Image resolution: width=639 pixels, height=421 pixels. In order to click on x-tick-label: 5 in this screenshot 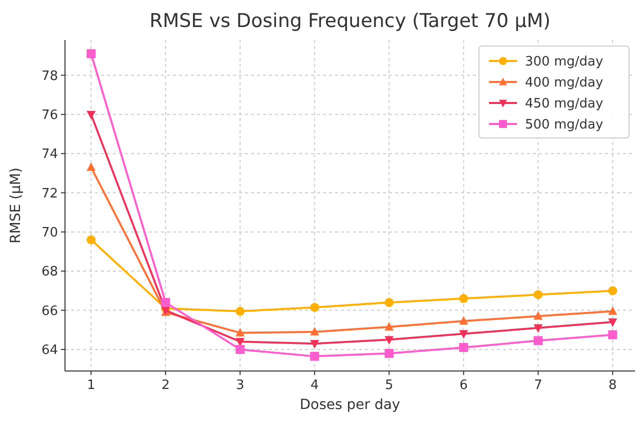, I will do `click(389, 385)`.